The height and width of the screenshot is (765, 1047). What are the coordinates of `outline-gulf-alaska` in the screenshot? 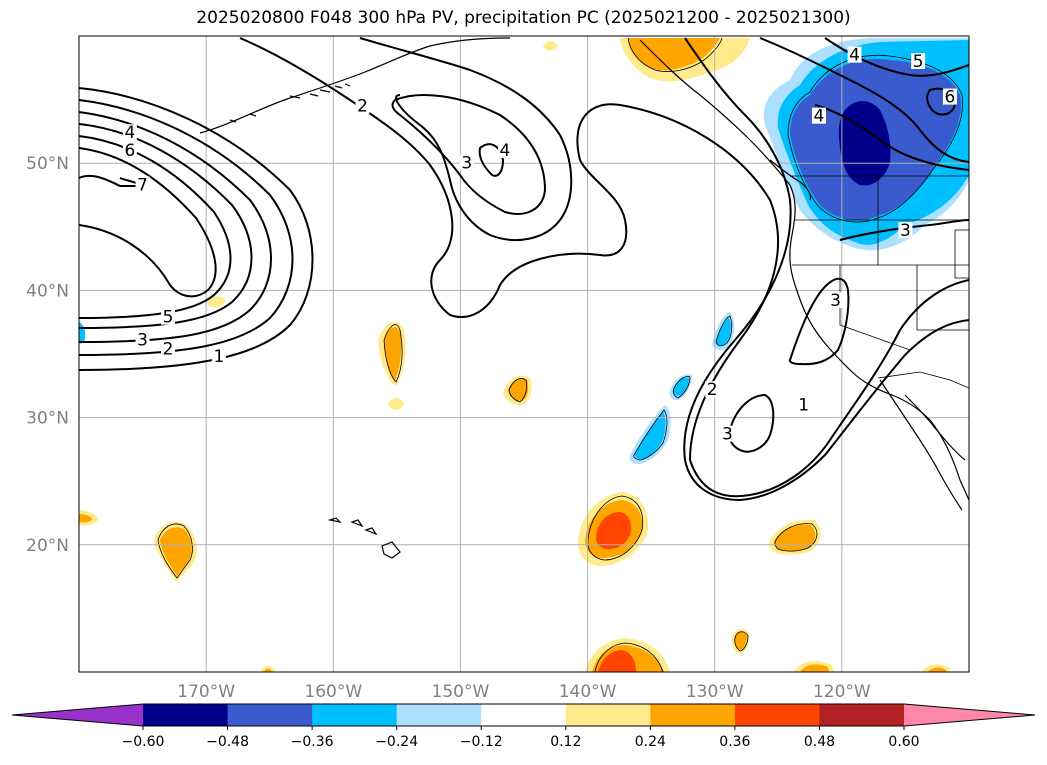 It's located at (675, 54).